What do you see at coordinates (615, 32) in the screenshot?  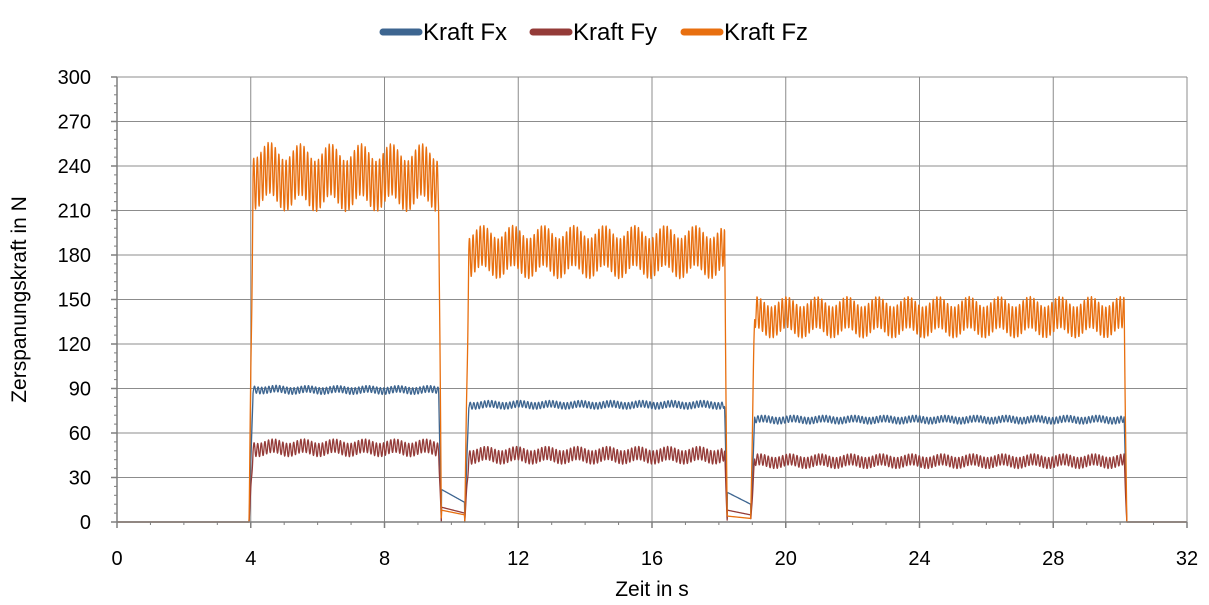 I see `legend-label: Kraft Fy` at bounding box center [615, 32].